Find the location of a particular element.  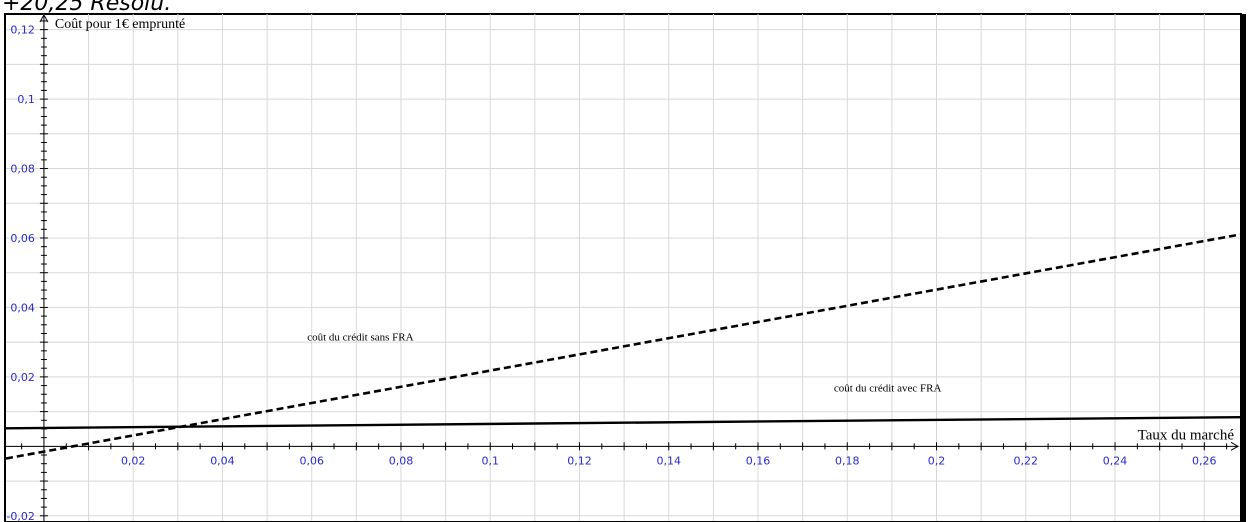

x-tick-label: 0,16 is located at coordinates (758, 460).